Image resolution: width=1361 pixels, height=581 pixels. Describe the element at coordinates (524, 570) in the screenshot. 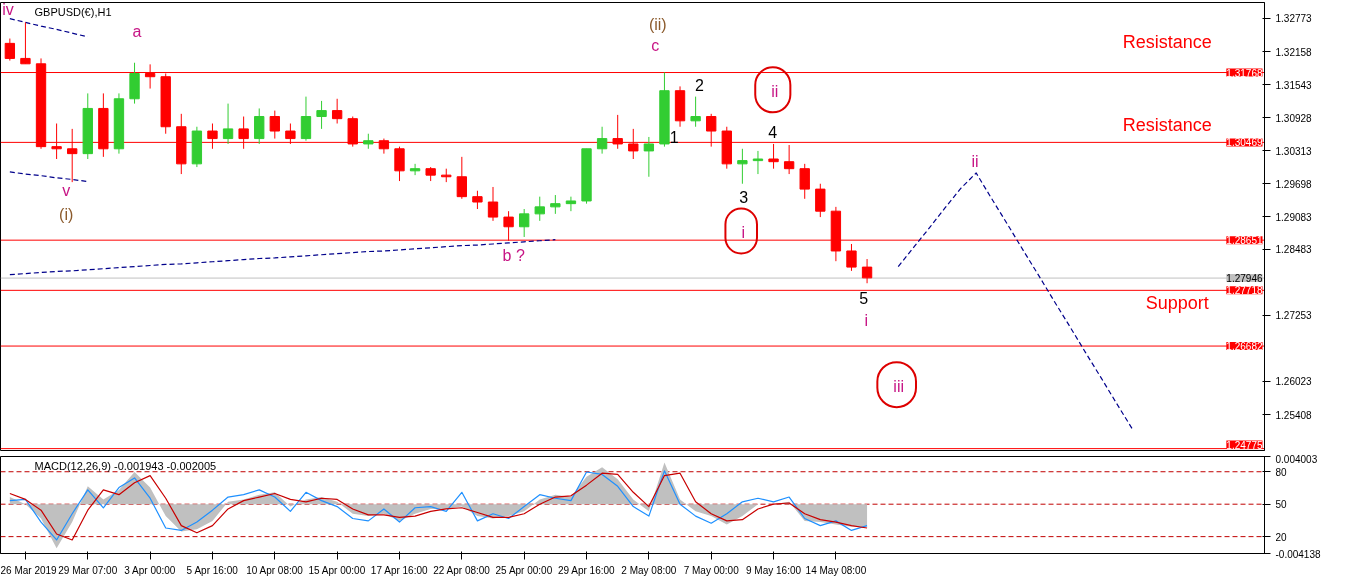

I see `x-tick-label: 25 Apr 00:00` at that location.